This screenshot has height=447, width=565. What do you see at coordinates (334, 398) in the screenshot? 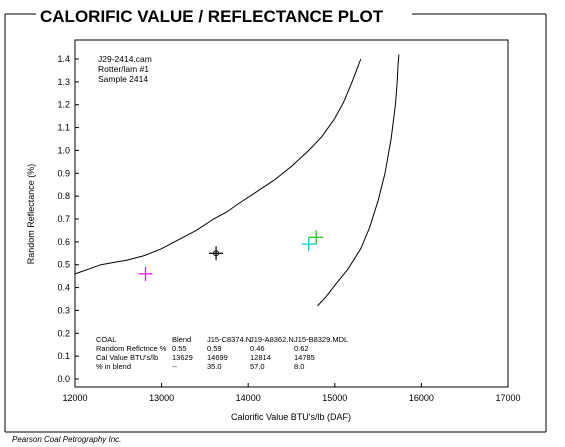
I see `x-tick-label: 15000` at bounding box center [334, 398].